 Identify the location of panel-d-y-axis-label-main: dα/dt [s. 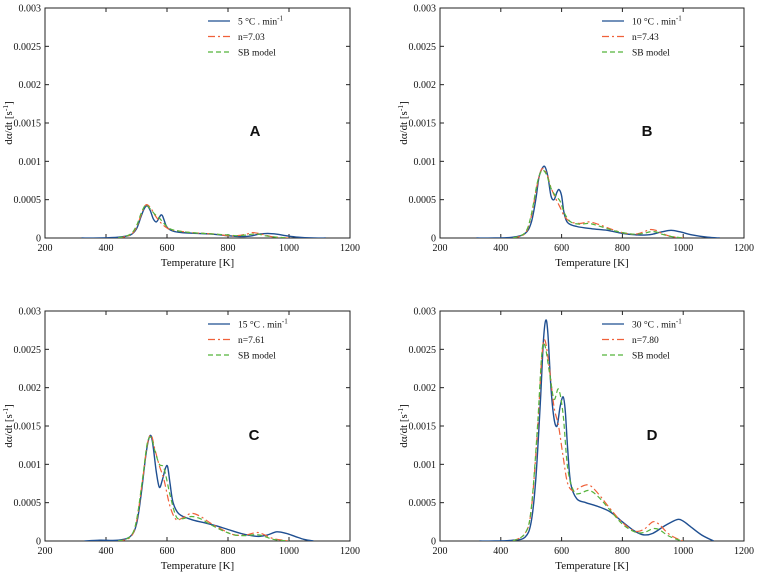
(404, 431).